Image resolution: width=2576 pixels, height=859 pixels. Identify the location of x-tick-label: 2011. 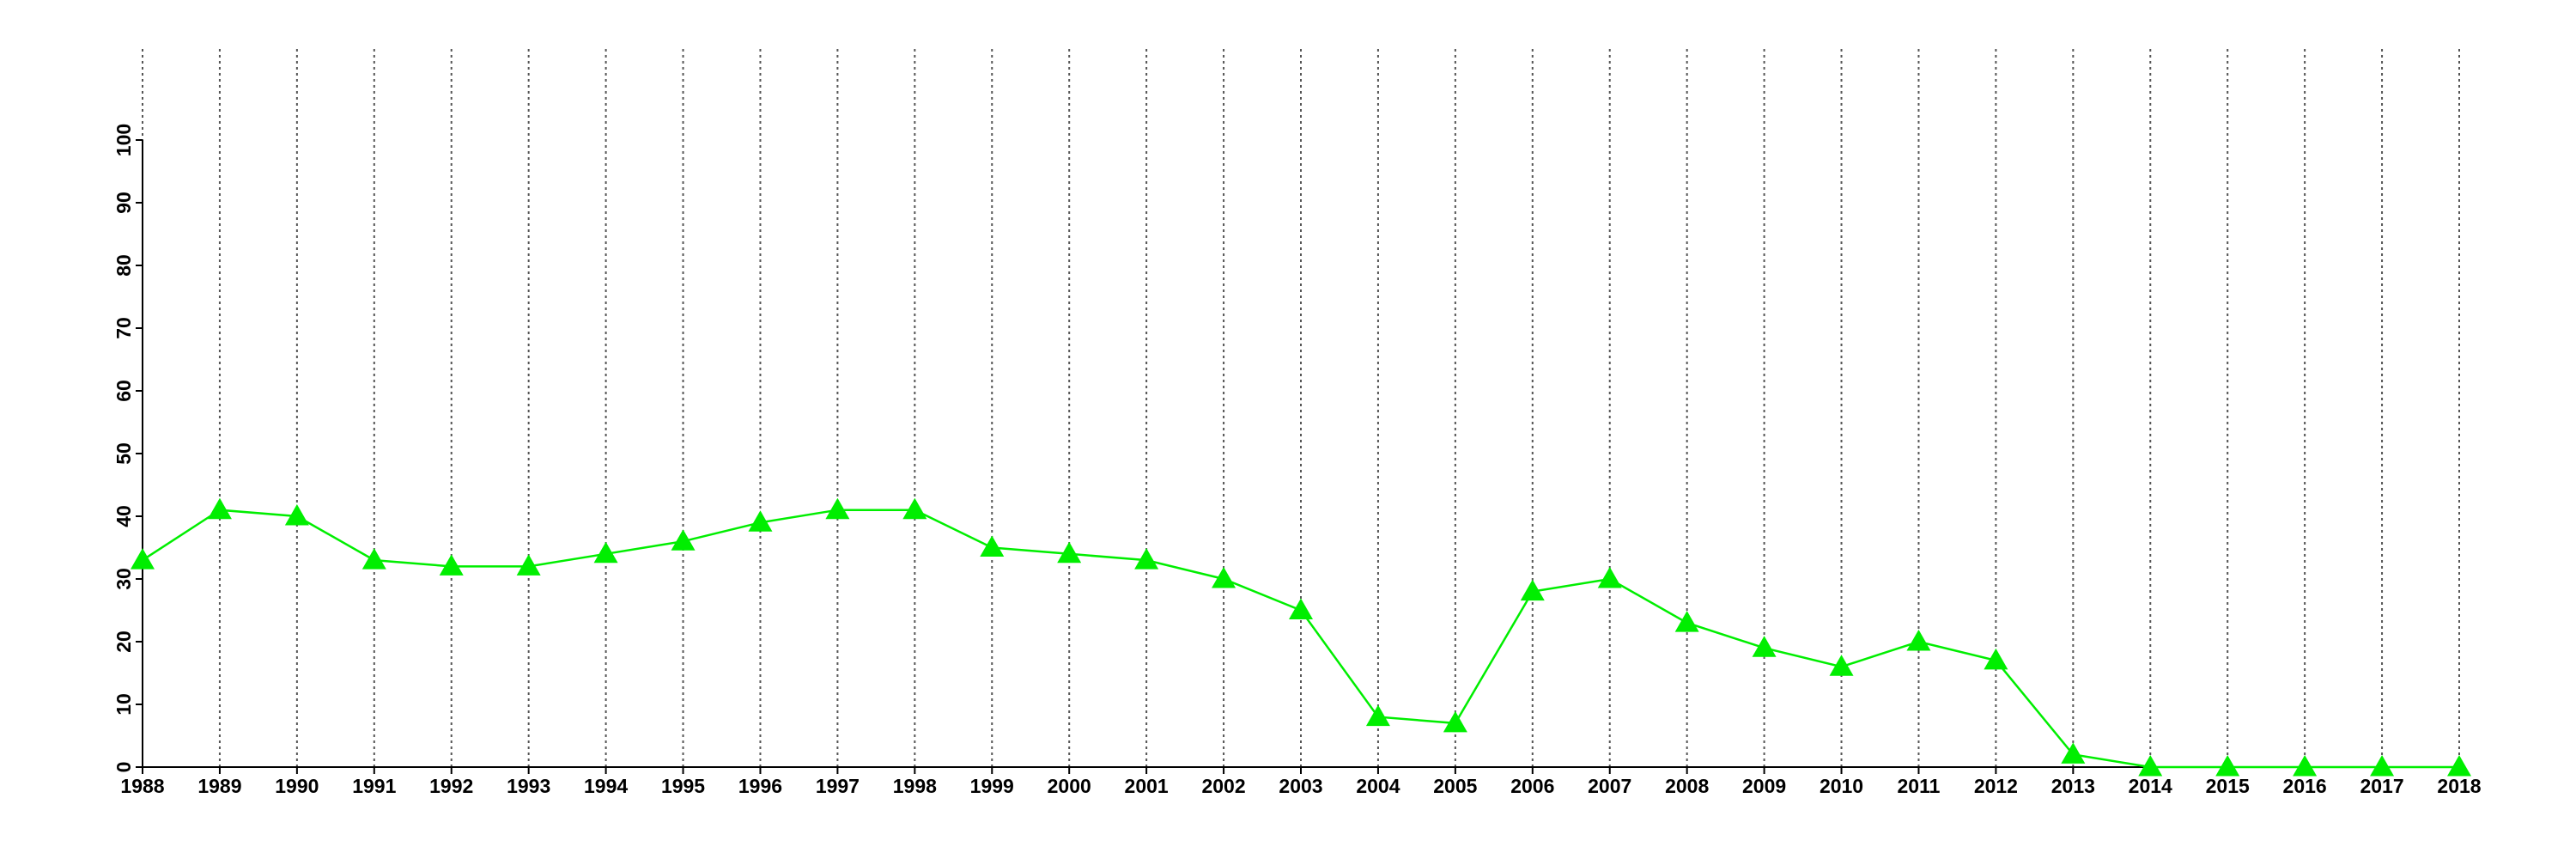
(1919, 786).